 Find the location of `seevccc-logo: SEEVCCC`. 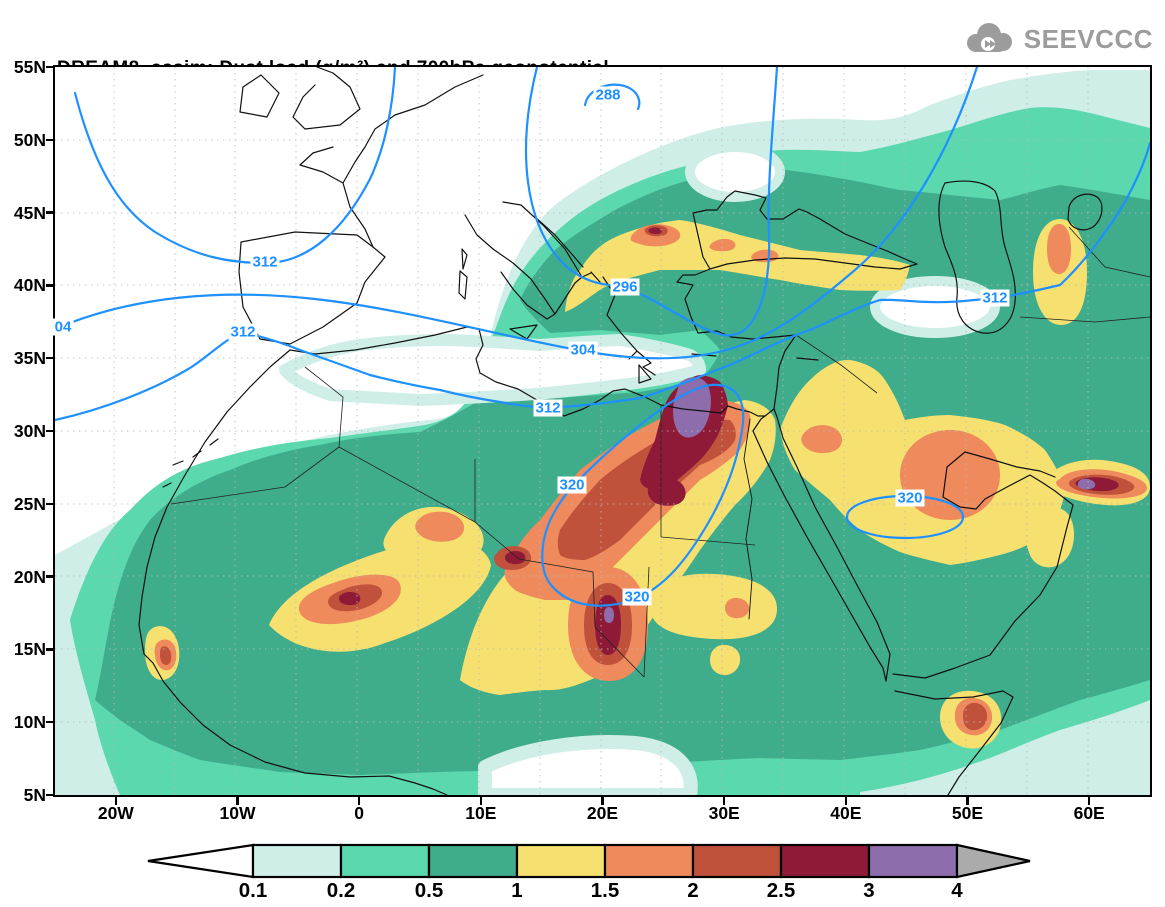

seevccc-logo: SEEVCCC is located at coordinates (1056, 39).